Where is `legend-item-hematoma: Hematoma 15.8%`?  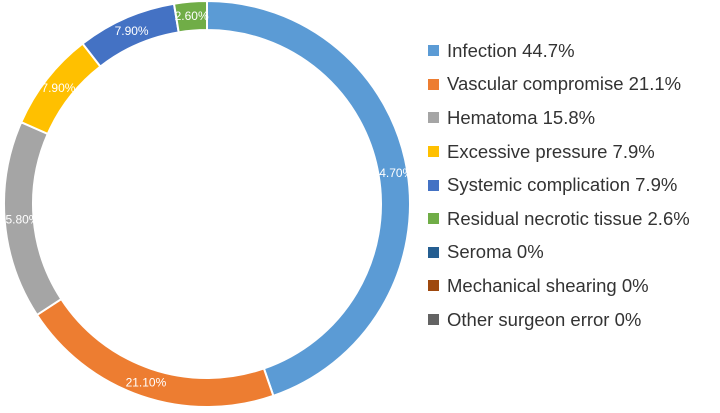 legend-item-hematoma: Hematoma 15.8% is located at coordinates (559, 118).